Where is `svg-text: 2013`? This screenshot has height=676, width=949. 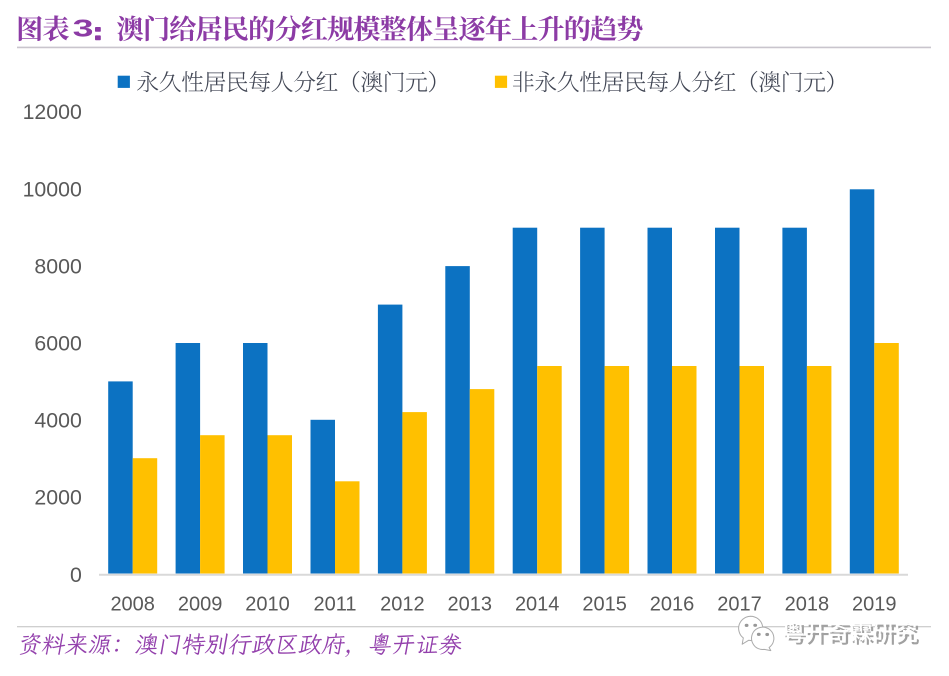 svg-text: 2013 is located at coordinates (470, 604).